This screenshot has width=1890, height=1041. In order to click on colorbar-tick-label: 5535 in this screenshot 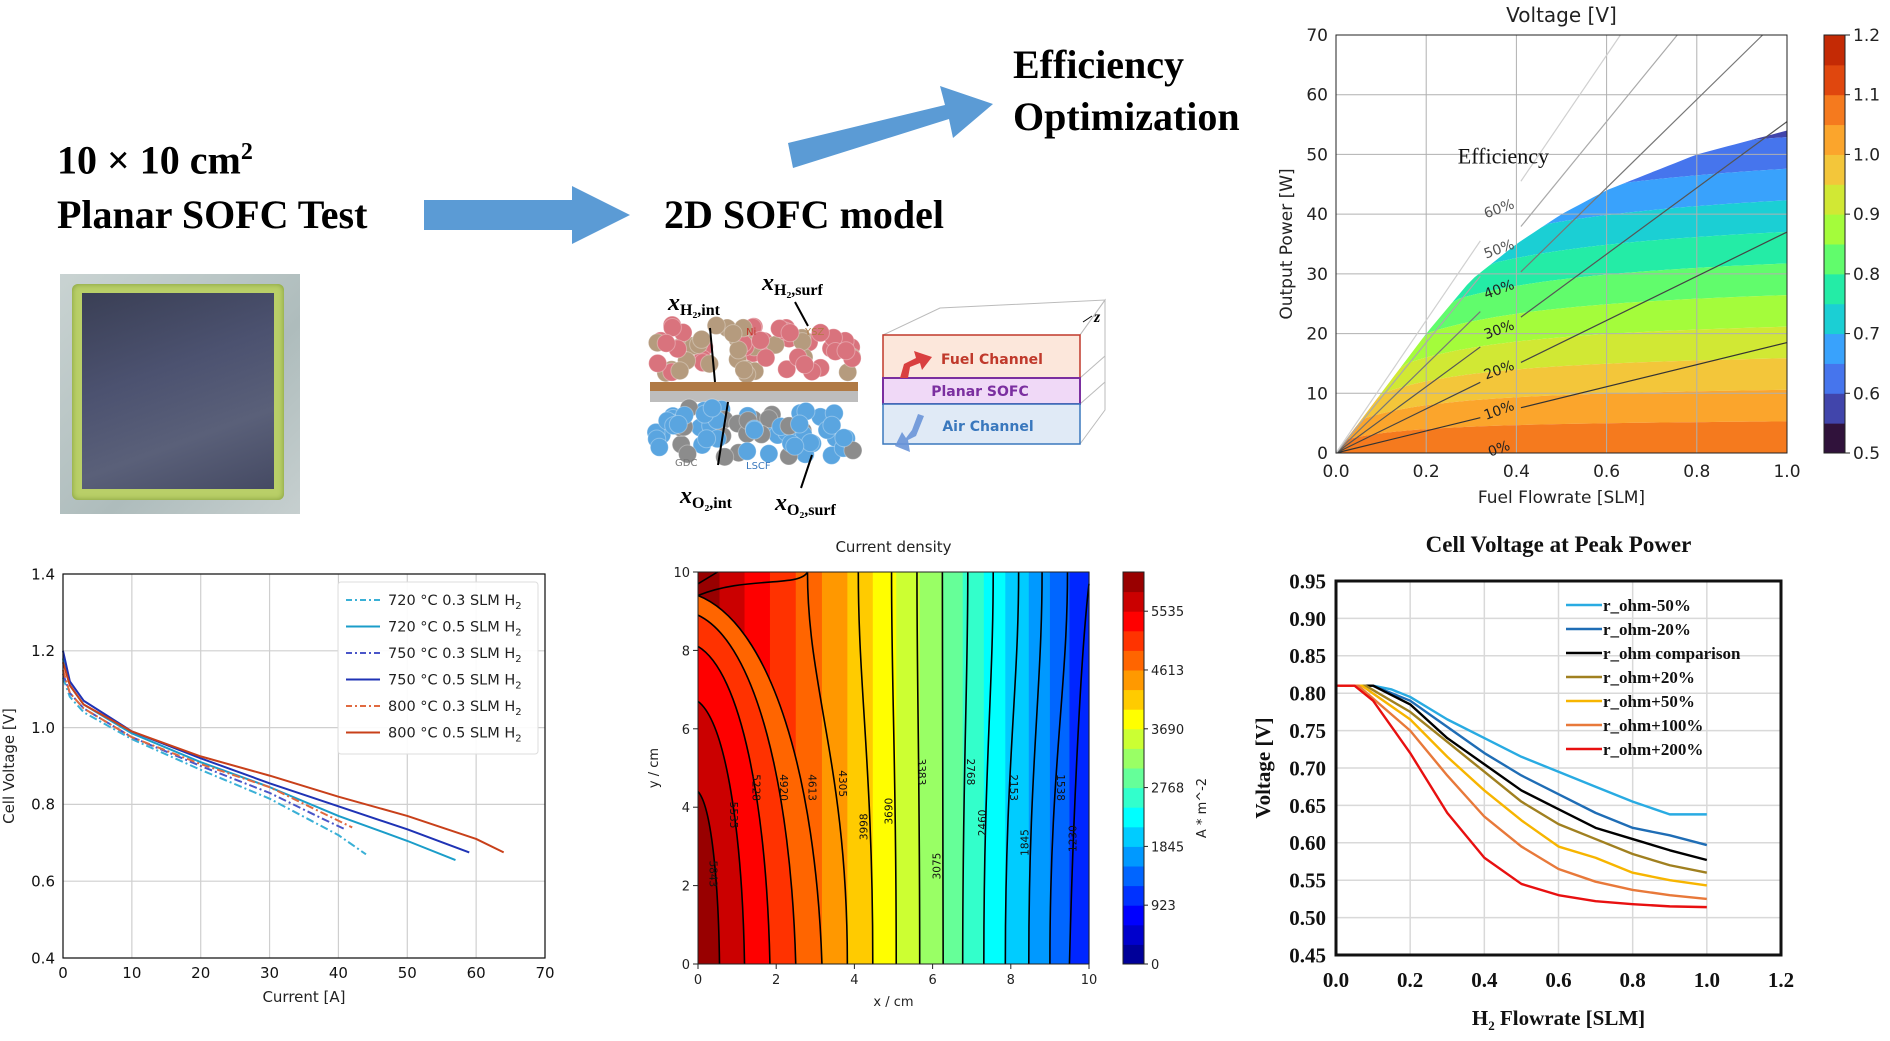, I will do `click(1167, 612)`.